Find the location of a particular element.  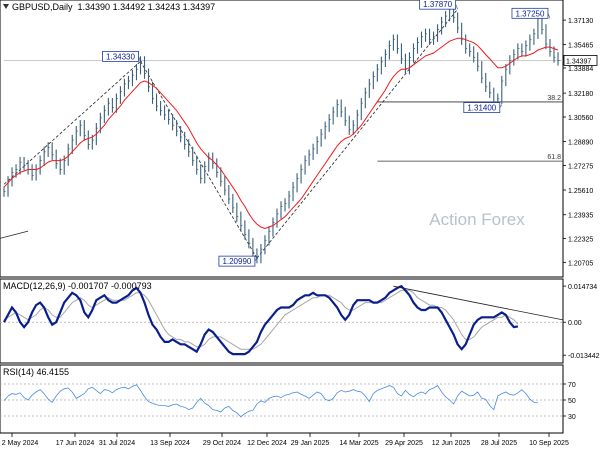

macd-line is located at coordinates (261, 320).